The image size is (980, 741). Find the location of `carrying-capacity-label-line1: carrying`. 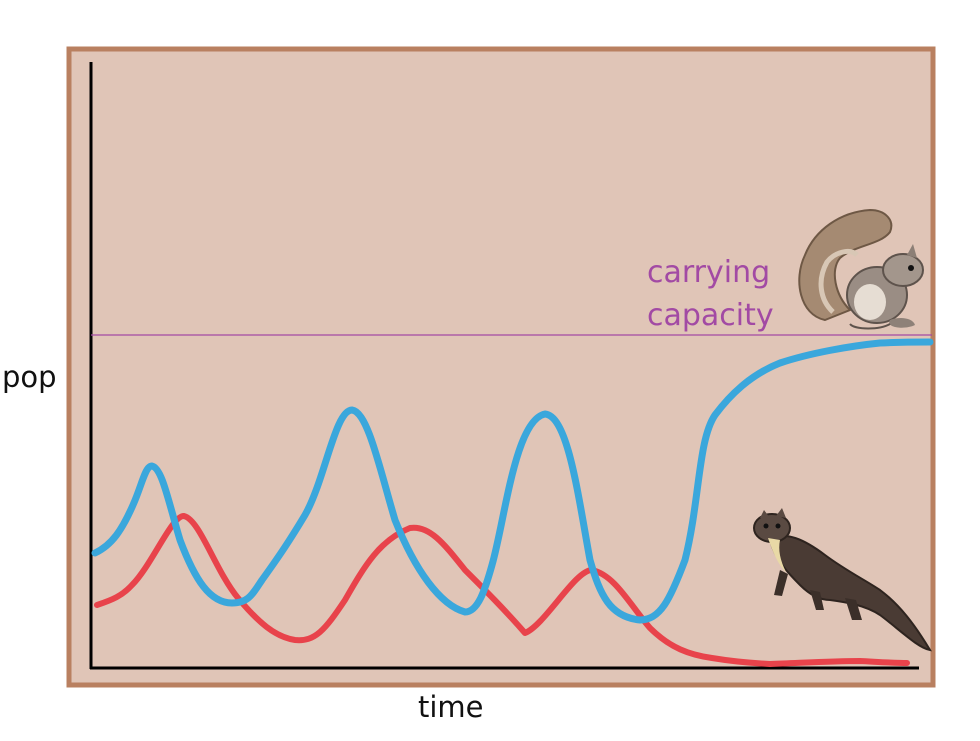

carrying-capacity-label-line1: carrying is located at coordinates (708, 272).